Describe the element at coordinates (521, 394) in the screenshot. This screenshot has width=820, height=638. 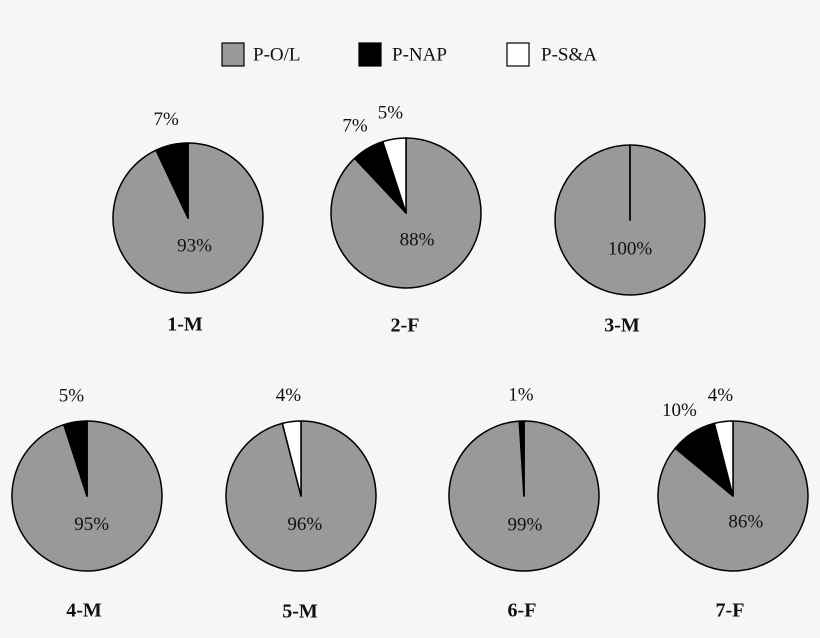
I see `value-label: 1%` at that location.